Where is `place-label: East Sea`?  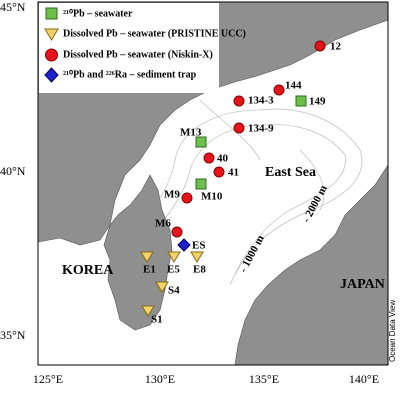 place-label: East Sea is located at coordinates (290, 172).